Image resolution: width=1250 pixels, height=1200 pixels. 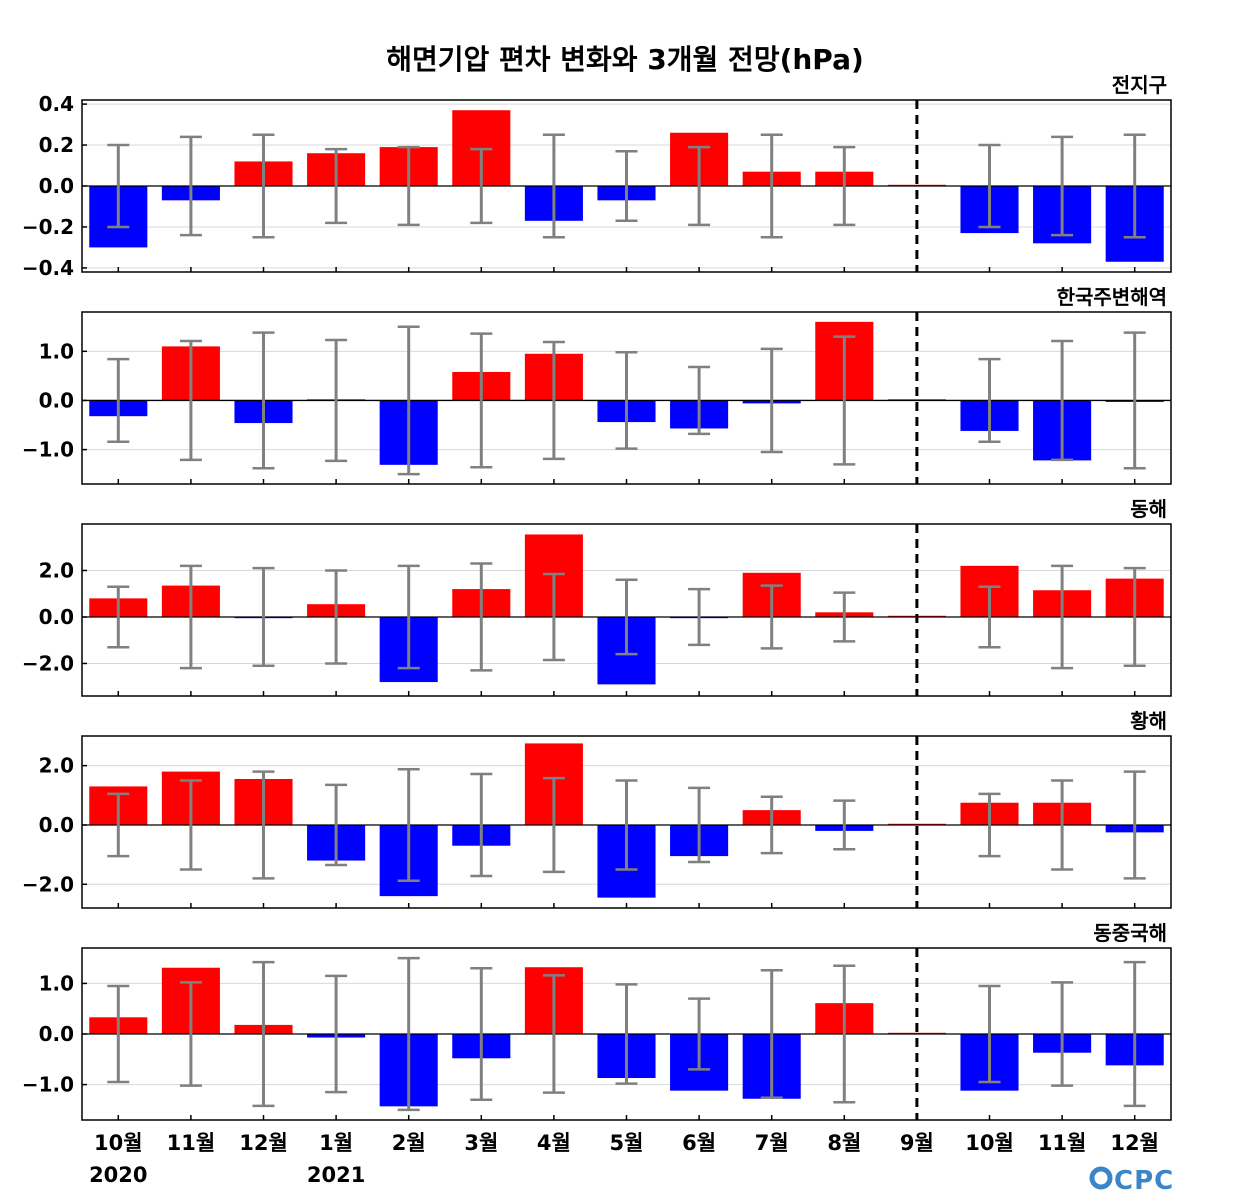 What do you see at coordinates (844, 1143) in the screenshot?
I see `x-tick-label: 8월` at bounding box center [844, 1143].